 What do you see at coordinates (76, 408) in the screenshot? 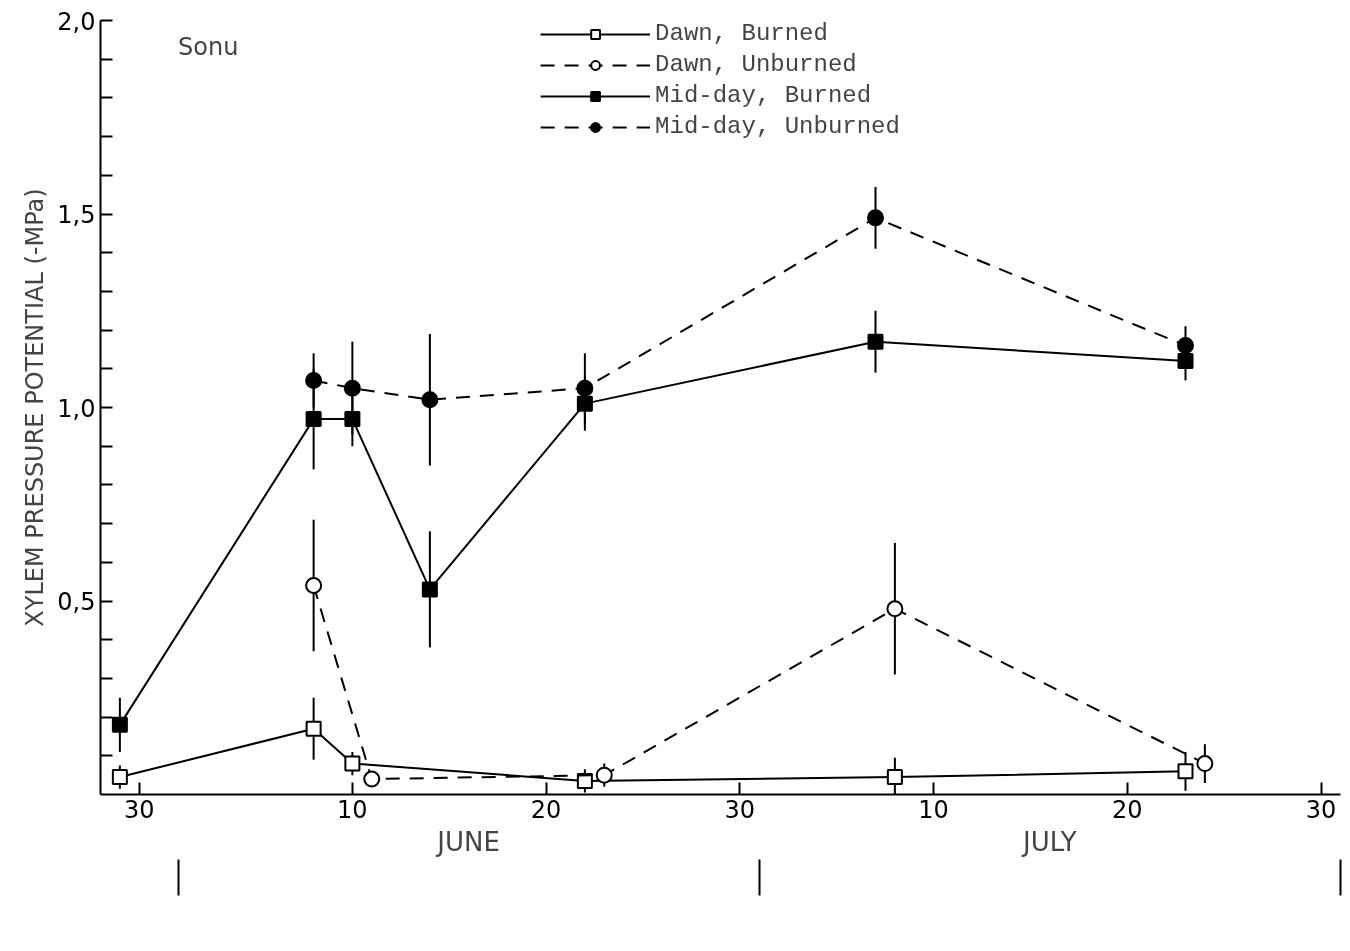
I see `y-tick-label: 1,0` at bounding box center [76, 408].